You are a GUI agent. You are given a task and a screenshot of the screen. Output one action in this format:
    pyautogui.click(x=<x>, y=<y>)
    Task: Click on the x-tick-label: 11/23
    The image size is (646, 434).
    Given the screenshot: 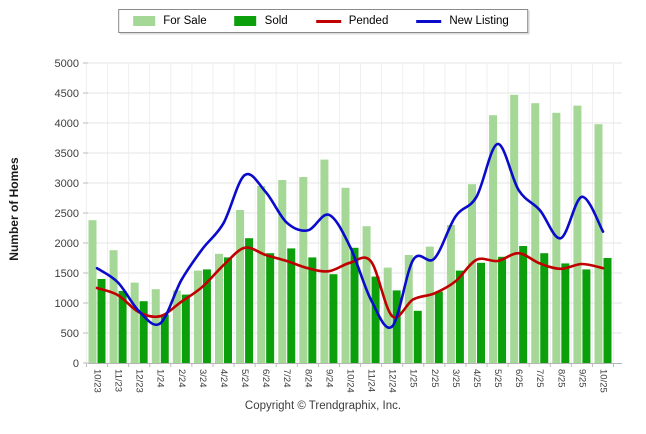 What is the action you would take?
    pyautogui.click(x=118, y=380)
    